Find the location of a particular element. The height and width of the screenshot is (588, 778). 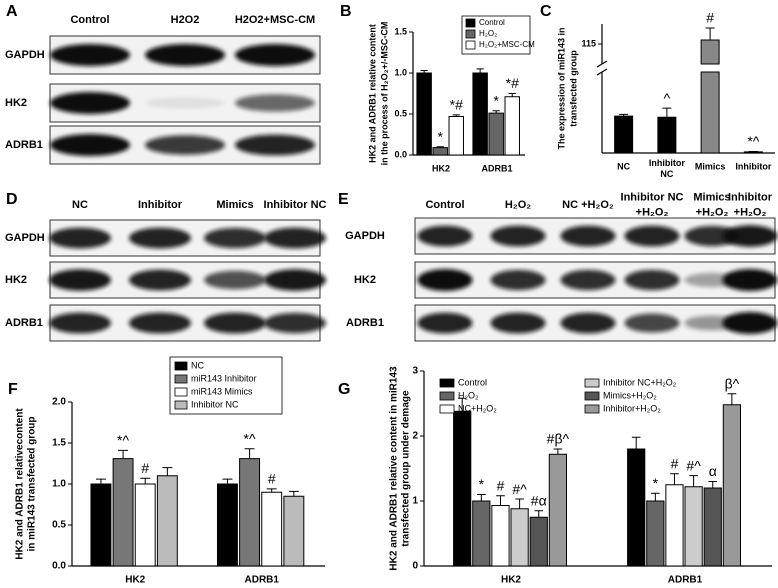

legend-frame is located at coordinates (226, 385).